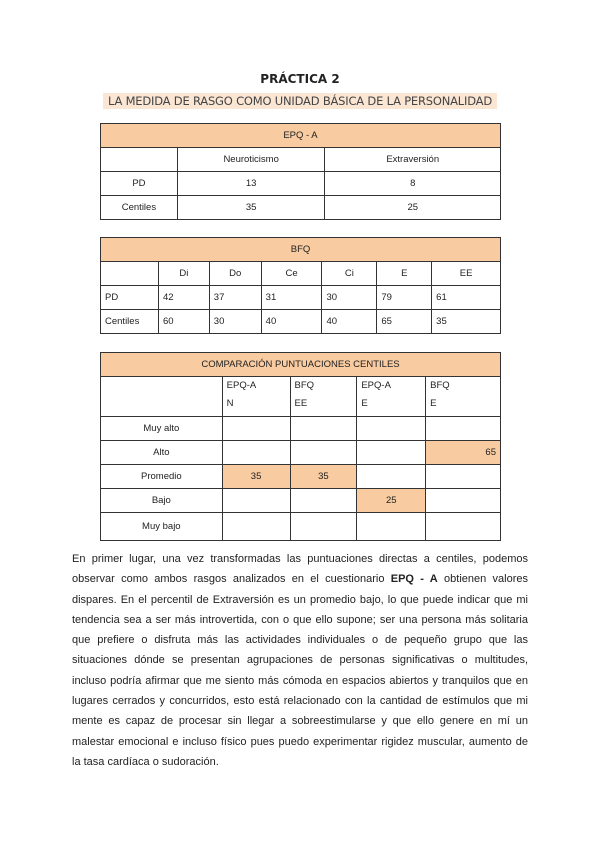  Describe the element at coordinates (463, 396) in the screenshot. I see `column-header: BFQ E` at that location.